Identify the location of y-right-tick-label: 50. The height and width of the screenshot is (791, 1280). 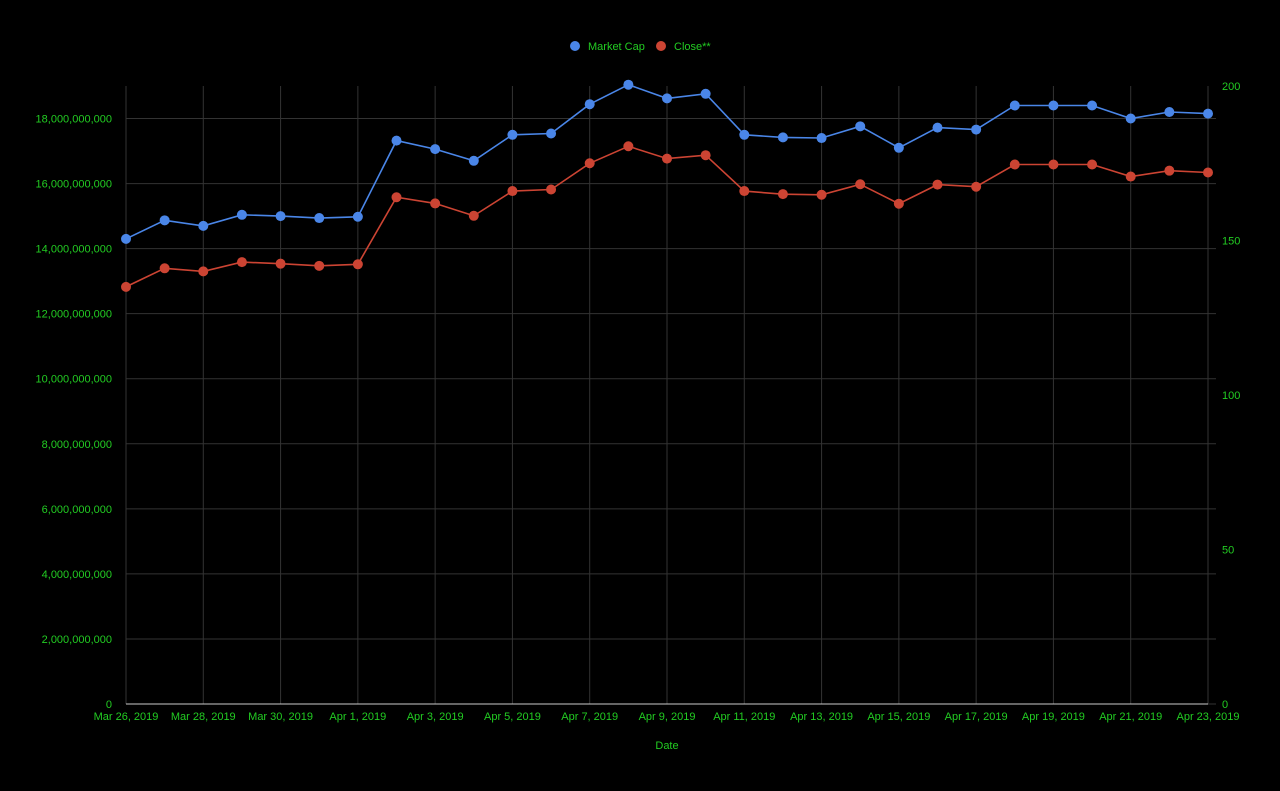
(1228, 551).